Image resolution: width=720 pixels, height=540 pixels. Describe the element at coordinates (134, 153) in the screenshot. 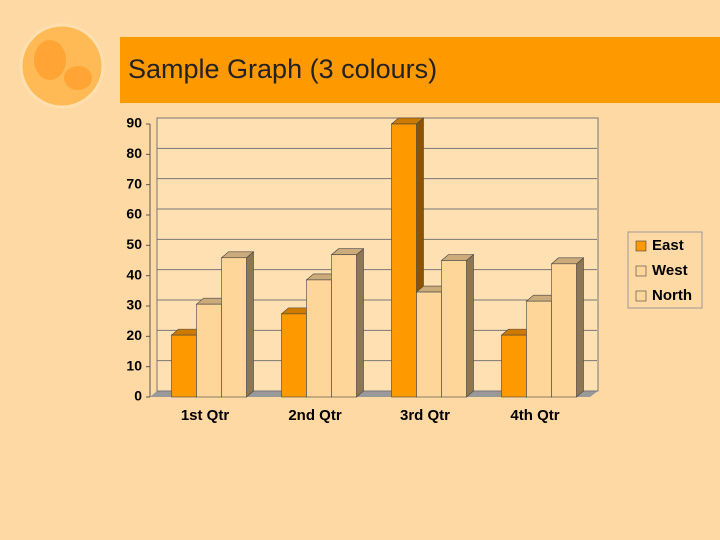

I see `y-tick-label: 80` at that location.